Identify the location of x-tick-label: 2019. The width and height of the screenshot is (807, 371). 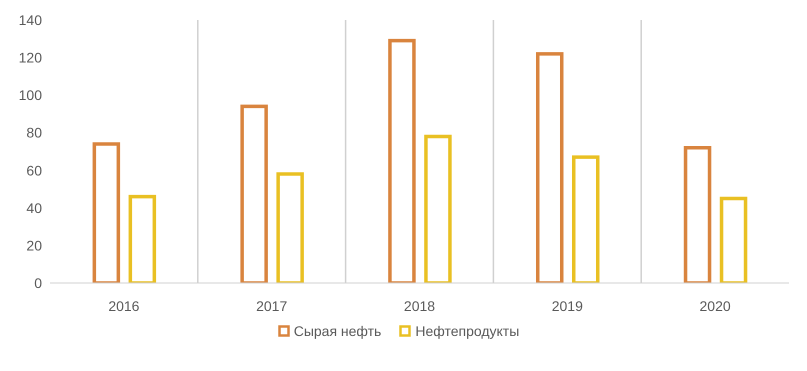
(568, 306).